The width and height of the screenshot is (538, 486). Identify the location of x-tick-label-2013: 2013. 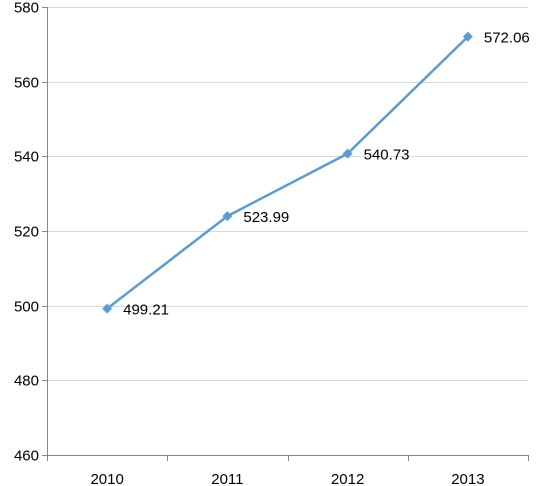
(467, 478).